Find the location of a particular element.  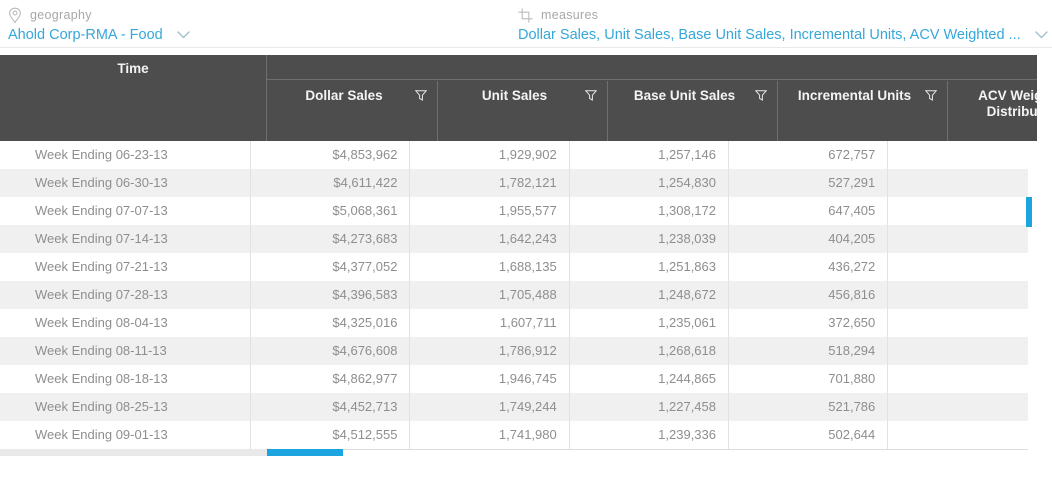

unit-sales-cell: 1,786,912 is located at coordinates (490, 351).